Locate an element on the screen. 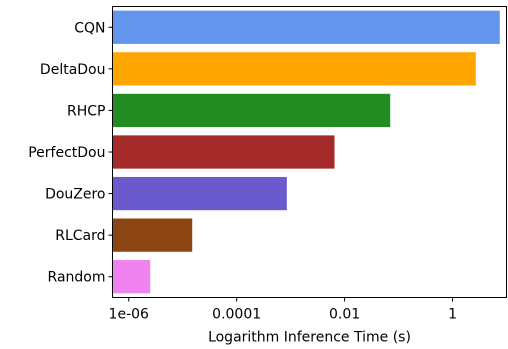 The height and width of the screenshot is (349, 508). y-tick-label-douzero: DouZero is located at coordinates (75, 195).